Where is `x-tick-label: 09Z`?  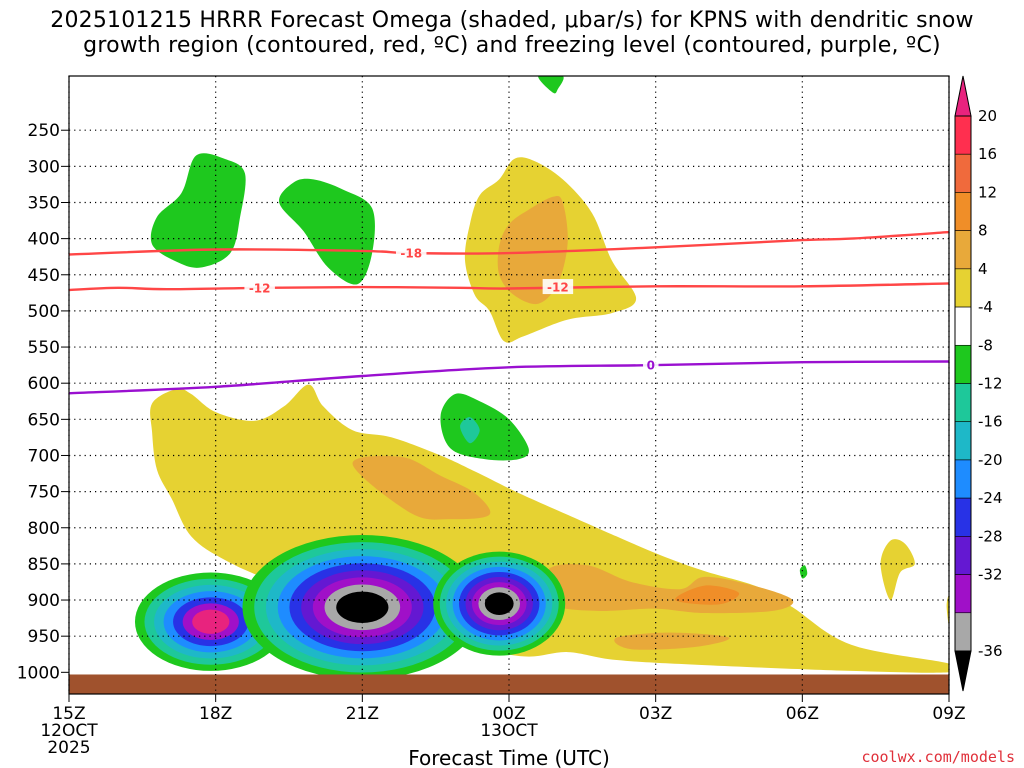
x-tick-label: 09Z is located at coordinates (948, 714).